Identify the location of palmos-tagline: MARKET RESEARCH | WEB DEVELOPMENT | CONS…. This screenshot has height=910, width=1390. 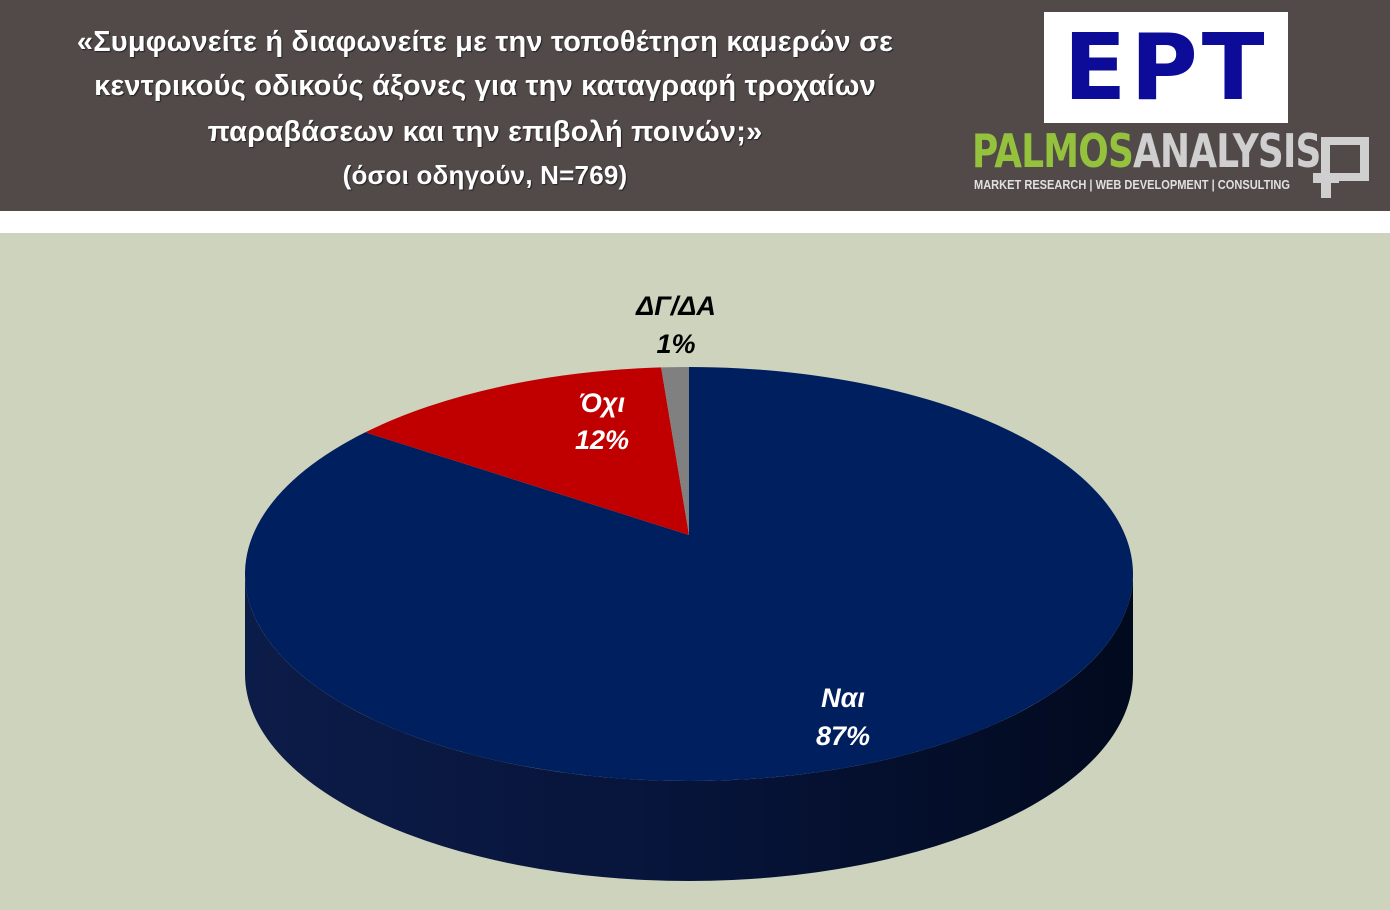
(1132, 184).